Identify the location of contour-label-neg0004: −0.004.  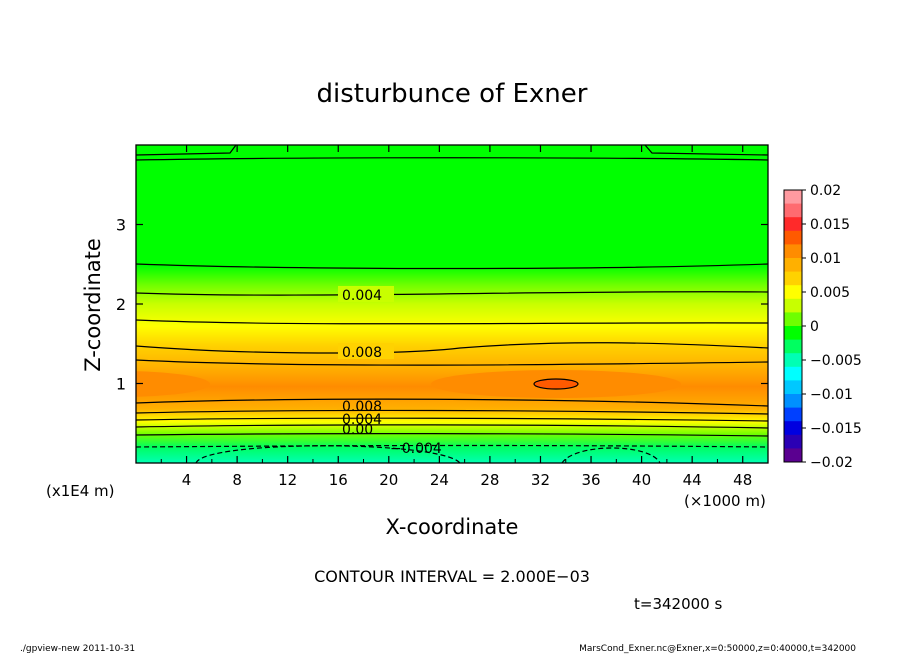
(416, 449).